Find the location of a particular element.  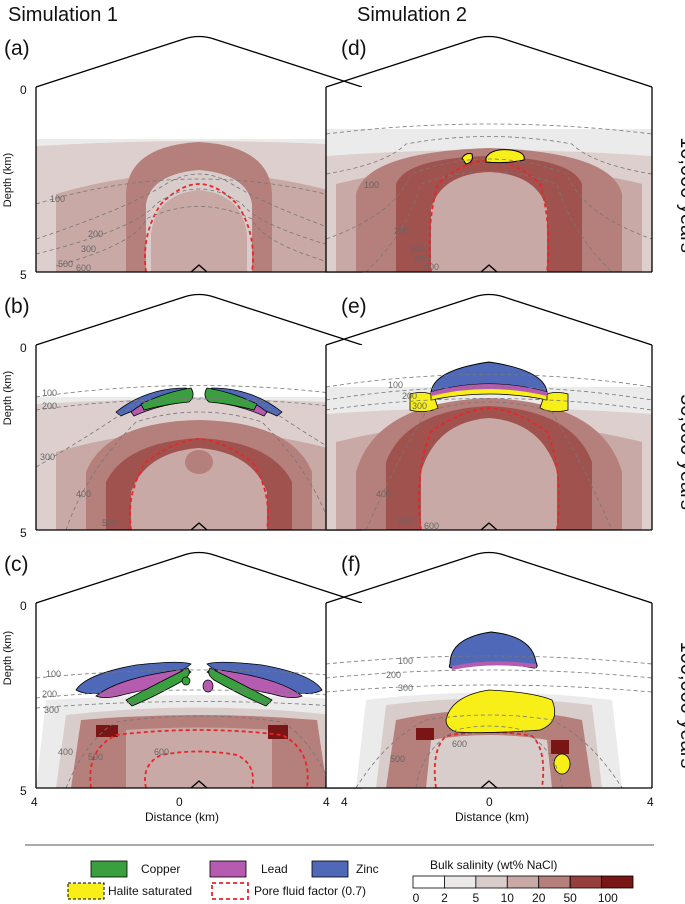

colorbar-tick: 100 is located at coordinates (608, 897).